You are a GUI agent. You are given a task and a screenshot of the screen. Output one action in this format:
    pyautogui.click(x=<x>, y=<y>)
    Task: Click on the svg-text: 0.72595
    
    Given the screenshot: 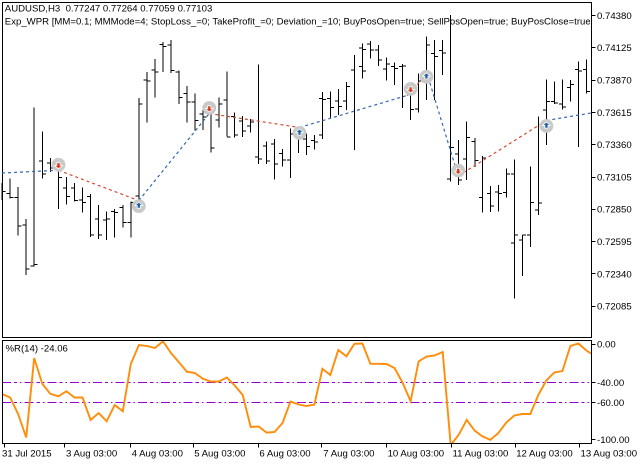 What is the action you would take?
    pyautogui.click(x=614, y=242)
    